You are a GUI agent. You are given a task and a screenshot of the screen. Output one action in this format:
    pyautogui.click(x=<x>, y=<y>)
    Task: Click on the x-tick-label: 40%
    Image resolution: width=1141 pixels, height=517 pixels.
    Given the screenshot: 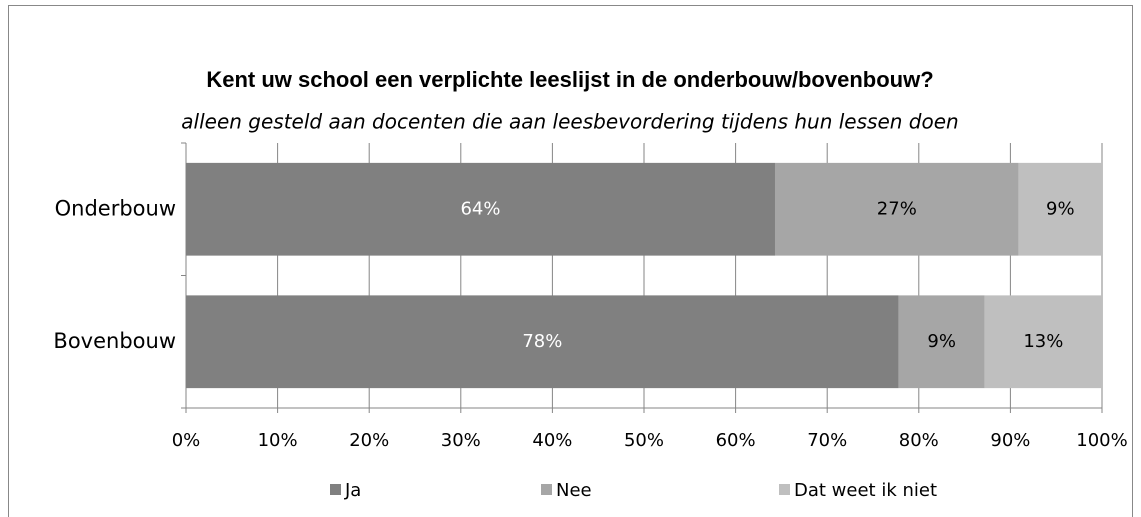 What is the action you would take?
    pyautogui.click(x=552, y=440)
    